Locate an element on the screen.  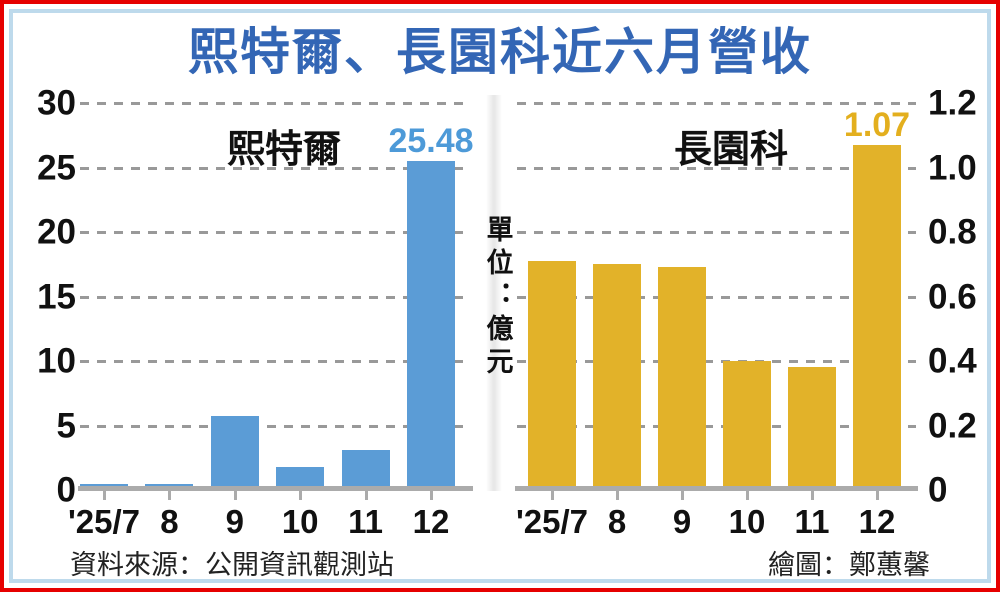
y-axis-label: 0.4 is located at coordinates (952, 361).